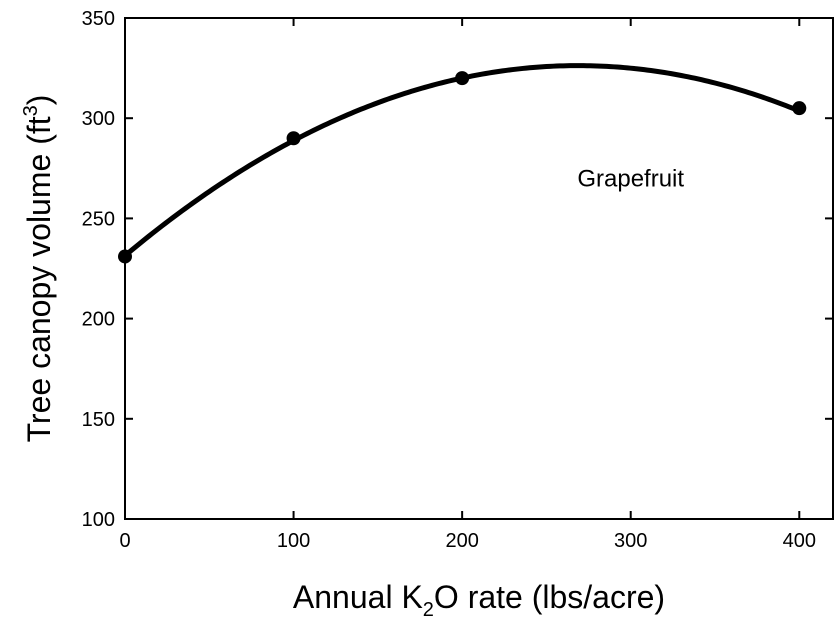  I want to click on y-tick-label: 150, so click(98, 420).